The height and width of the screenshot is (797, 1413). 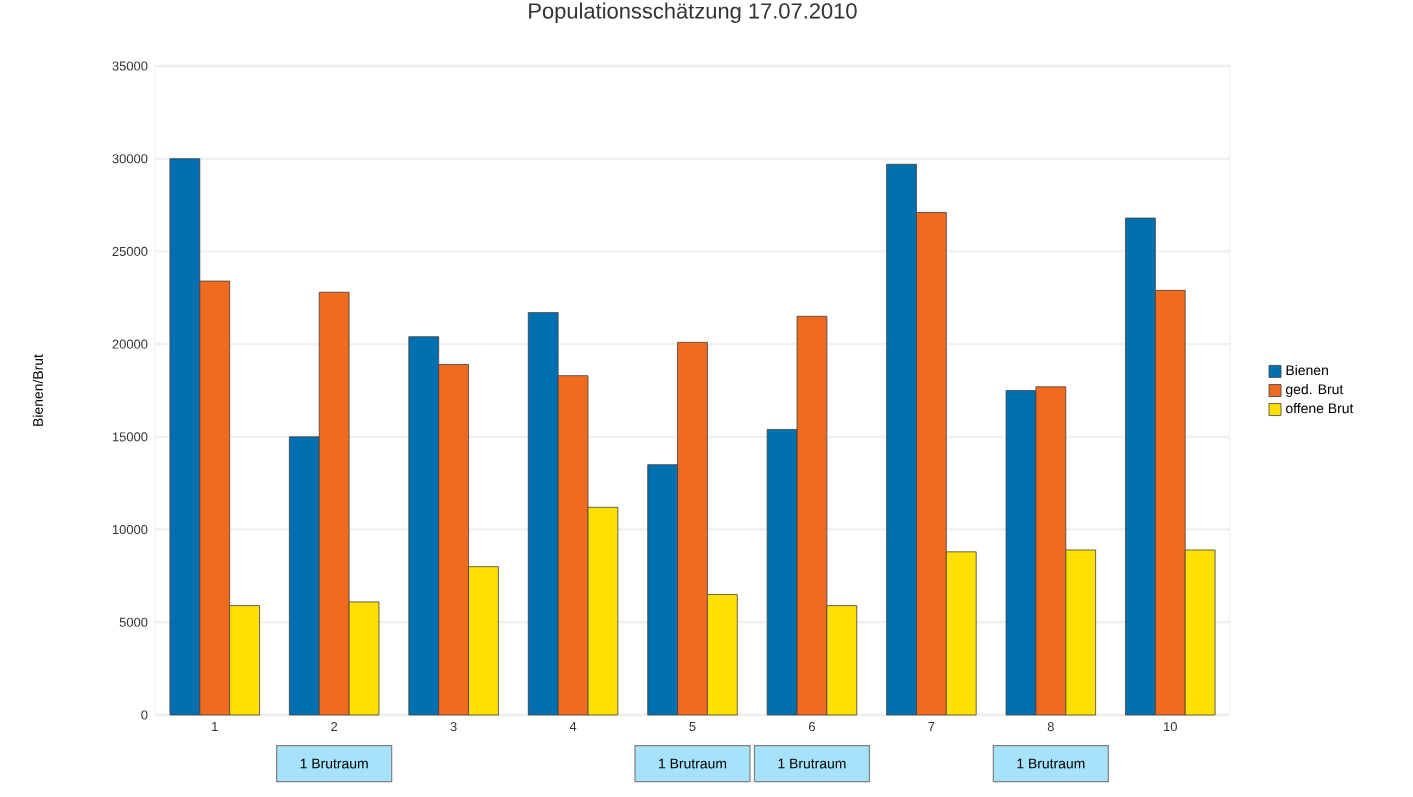 I want to click on y-tick-label: 15000, so click(x=130, y=437).